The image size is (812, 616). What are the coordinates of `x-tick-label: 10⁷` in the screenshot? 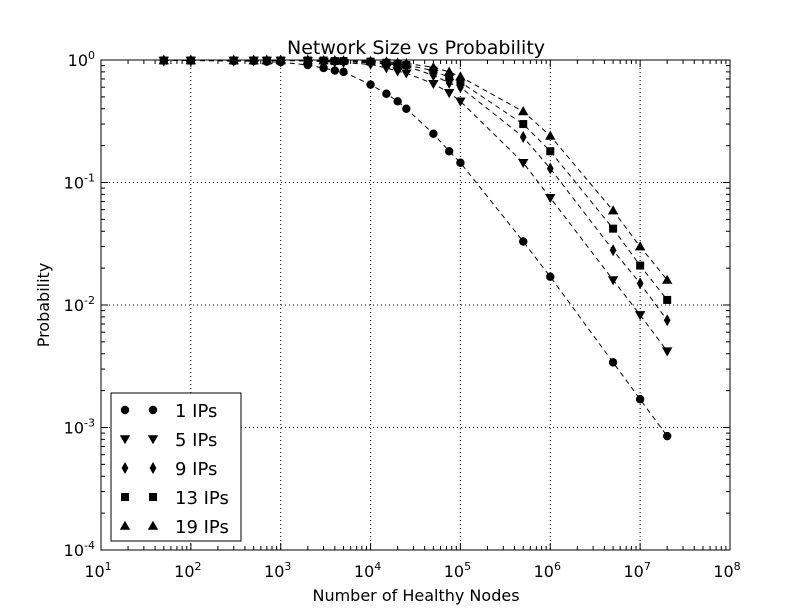 It's located at (636, 570).